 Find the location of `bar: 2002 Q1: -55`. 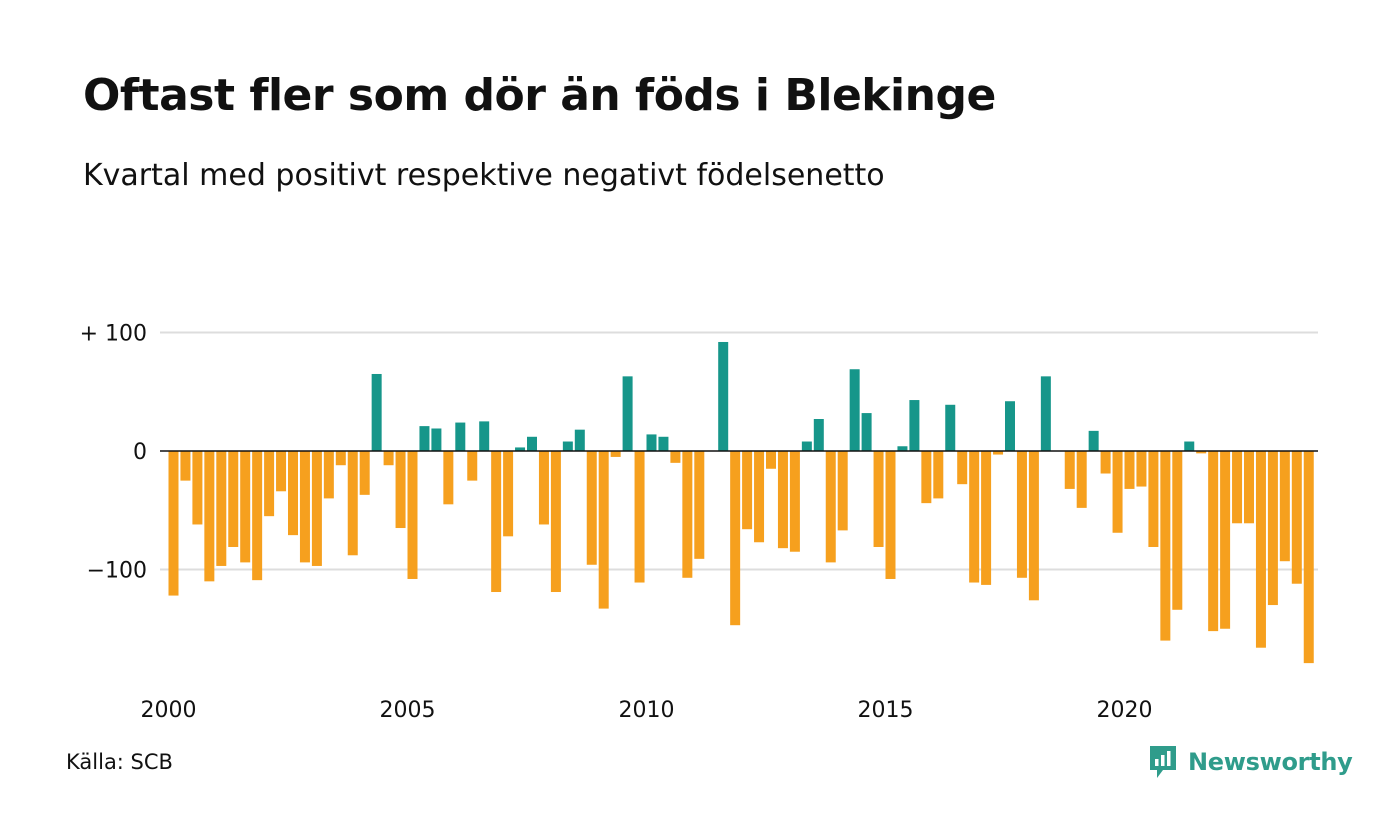

bar: 2002 Q1: -55 is located at coordinates (269, 484).